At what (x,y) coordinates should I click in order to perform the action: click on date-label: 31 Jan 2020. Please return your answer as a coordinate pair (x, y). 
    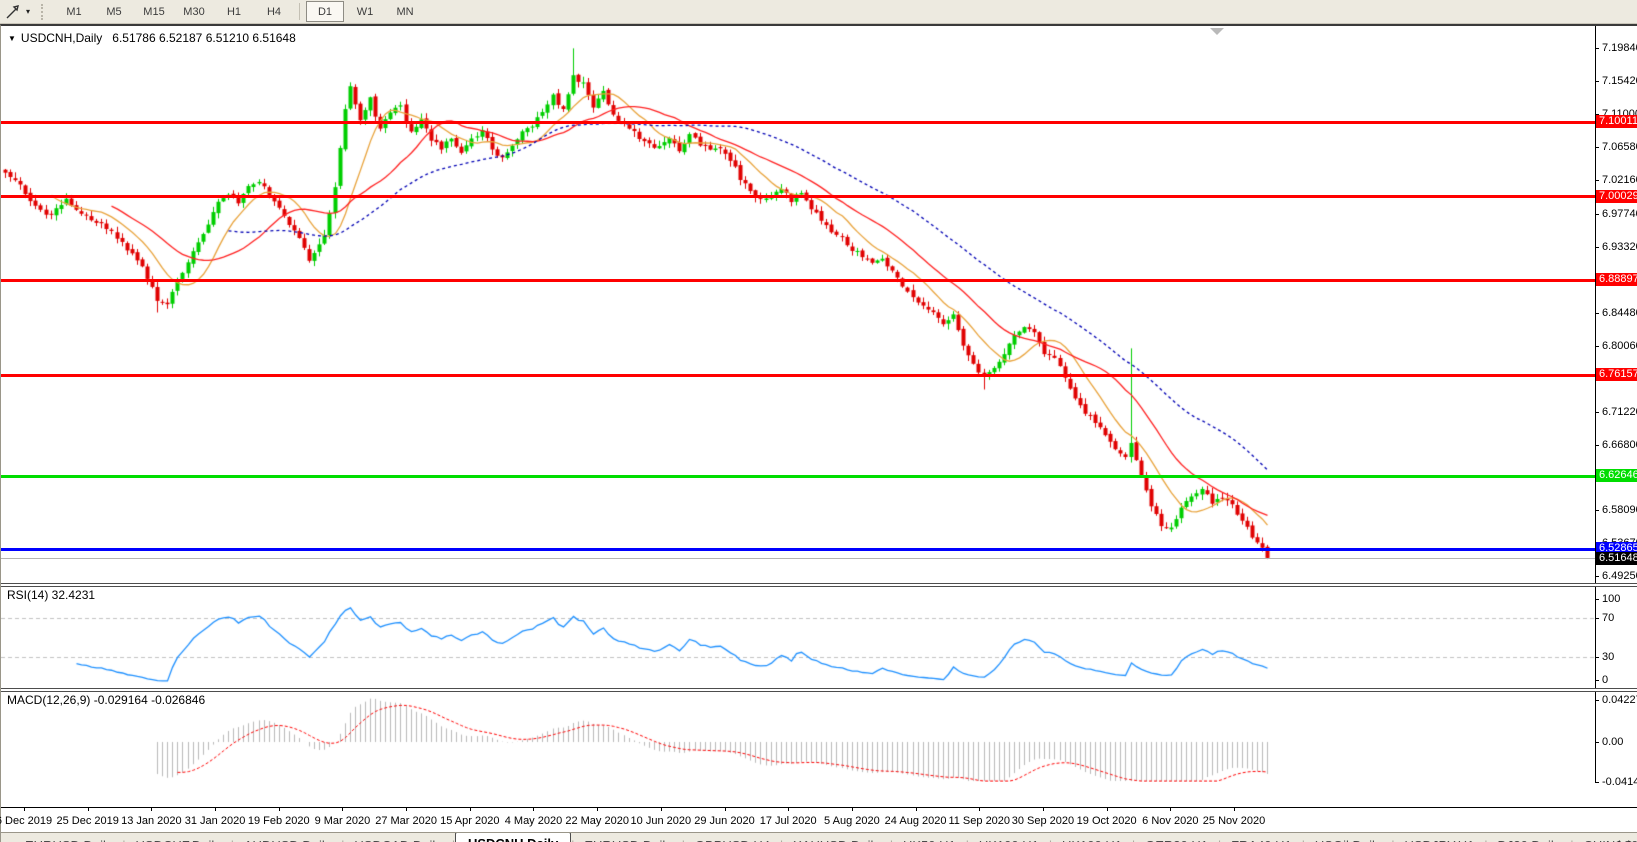
    Looking at the image, I should click on (215, 821).